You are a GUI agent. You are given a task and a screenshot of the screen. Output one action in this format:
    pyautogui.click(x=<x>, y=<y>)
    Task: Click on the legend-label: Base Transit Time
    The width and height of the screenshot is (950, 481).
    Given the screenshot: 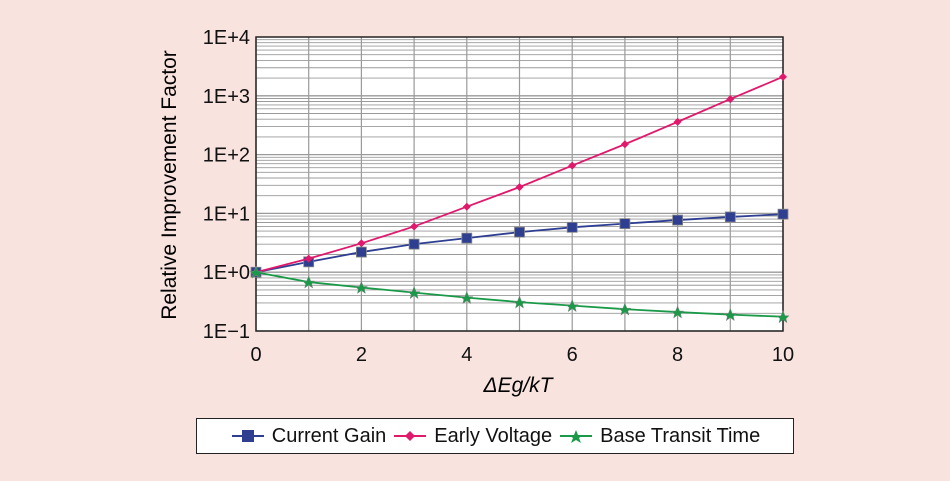 What is the action you would take?
    pyautogui.click(x=680, y=435)
    